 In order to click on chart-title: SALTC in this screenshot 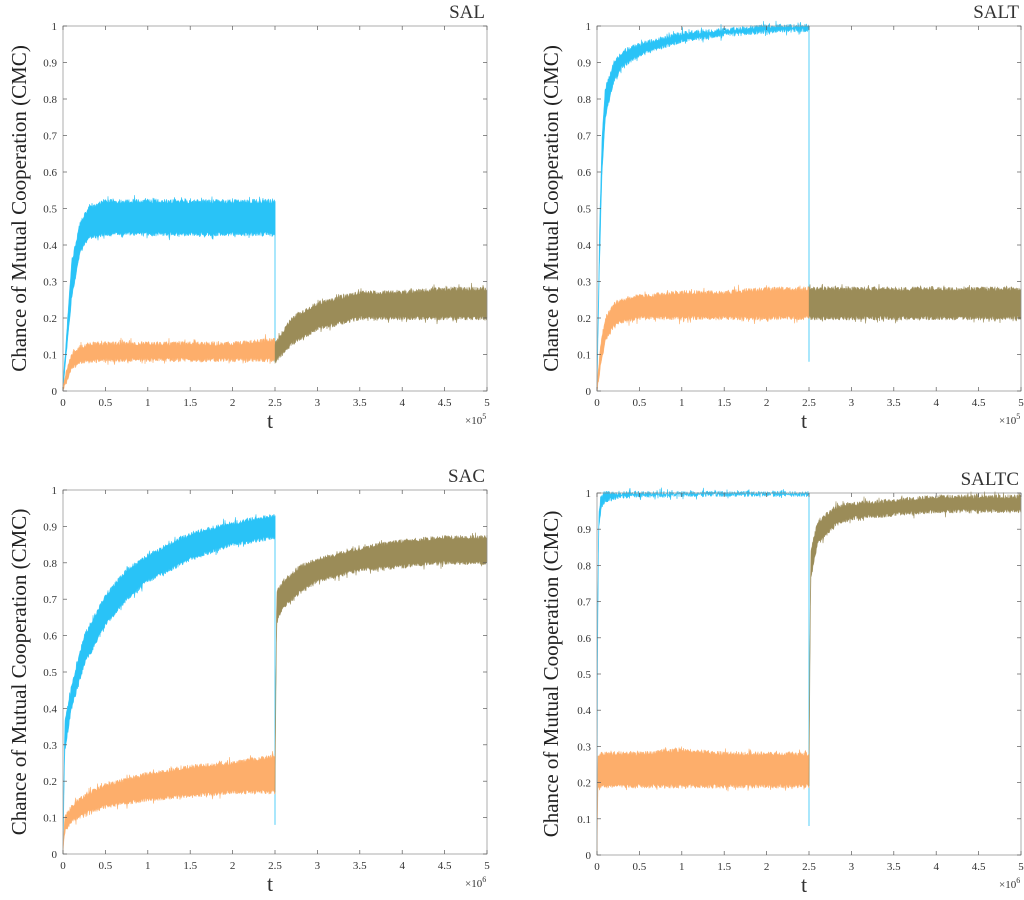, I will do `click(990, 479)`.